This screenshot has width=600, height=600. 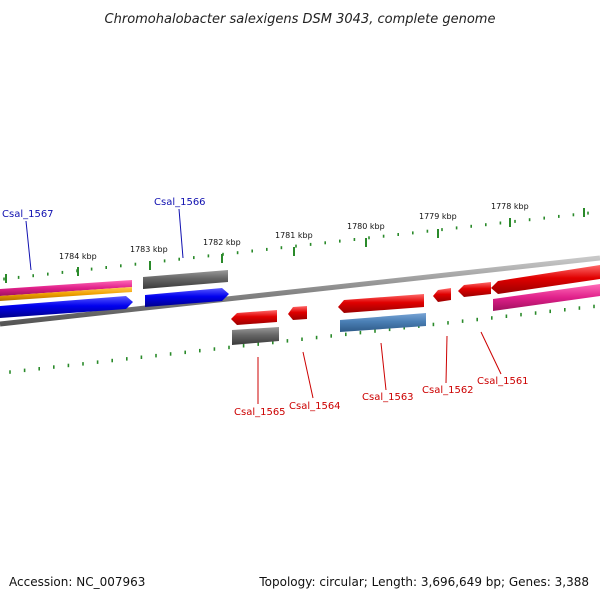 I want to click on gene-csal-1562-small-forward, so click(x=442, y=295).